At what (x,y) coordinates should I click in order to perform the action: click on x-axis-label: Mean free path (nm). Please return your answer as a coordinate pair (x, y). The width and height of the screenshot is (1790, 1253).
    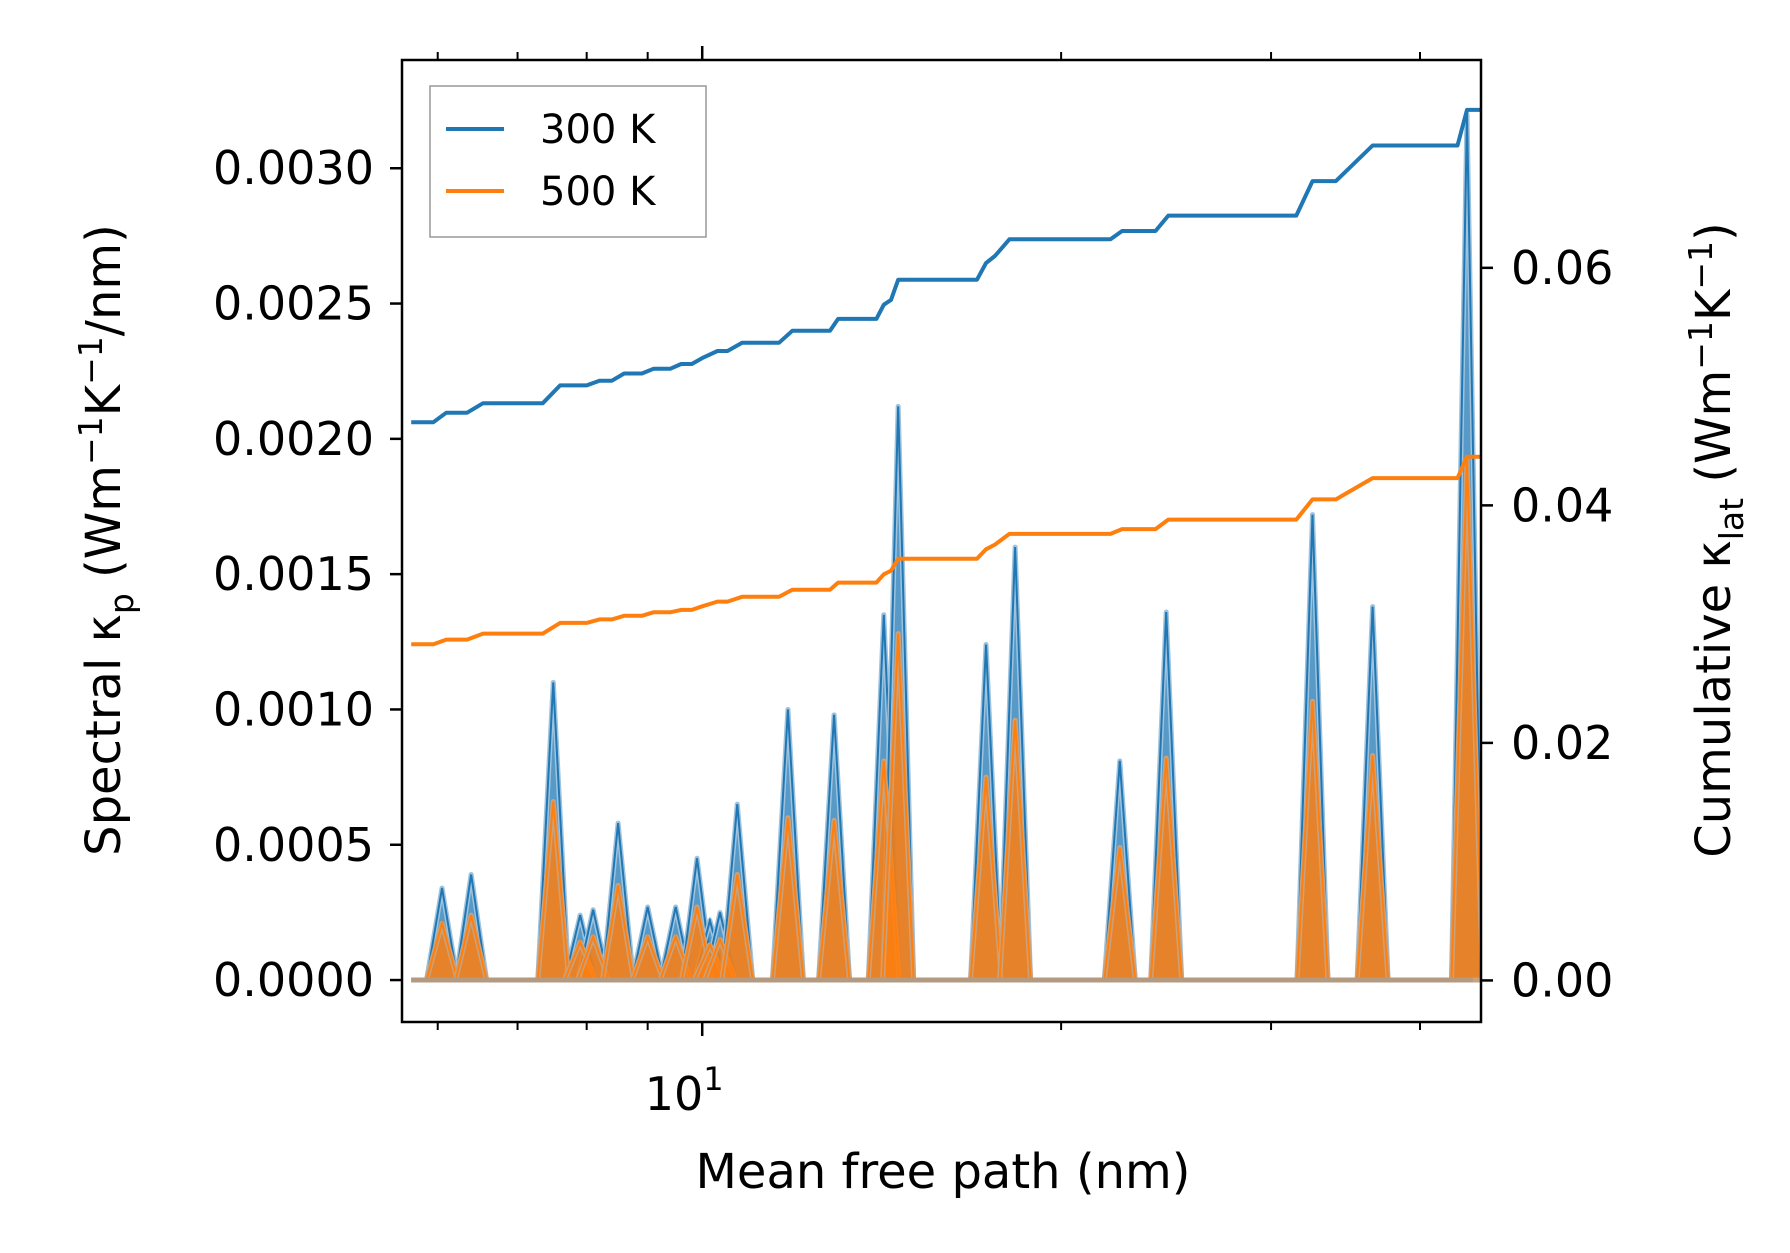
    Looking at the image, I should click on (943, 1172).